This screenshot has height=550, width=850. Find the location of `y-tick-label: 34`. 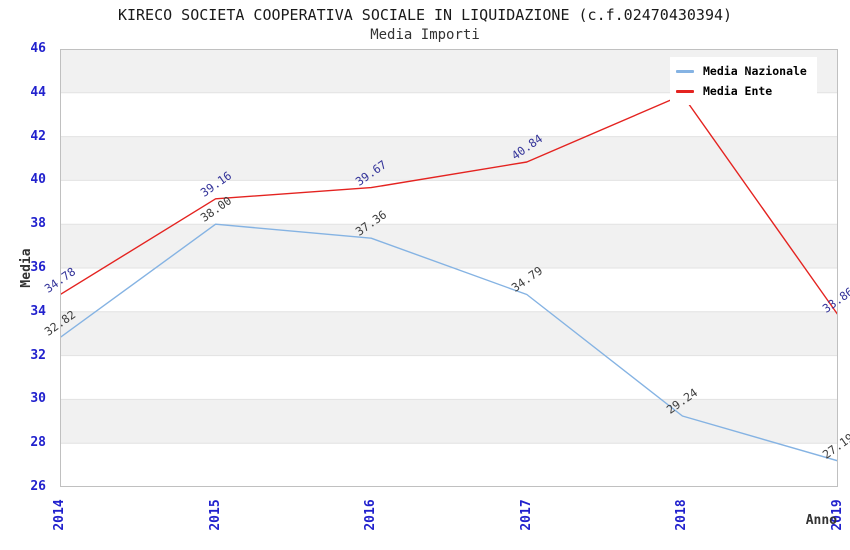

y-tick-label: 34 is located at coordinates (38, 311).